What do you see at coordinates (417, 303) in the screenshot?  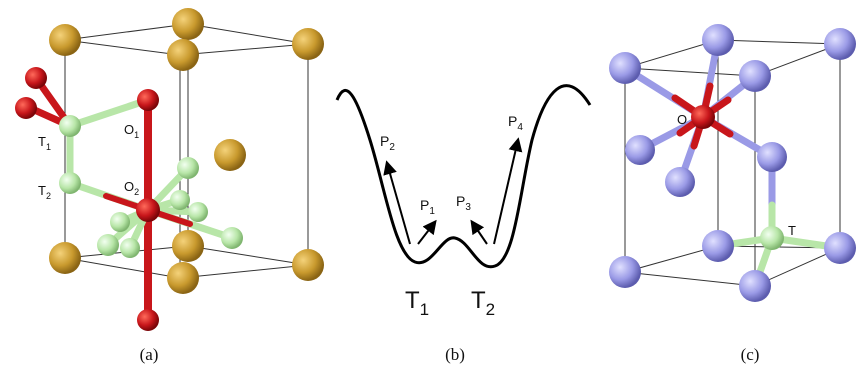 I see `label-t1-b: T1` at bounding box center [417, 303].